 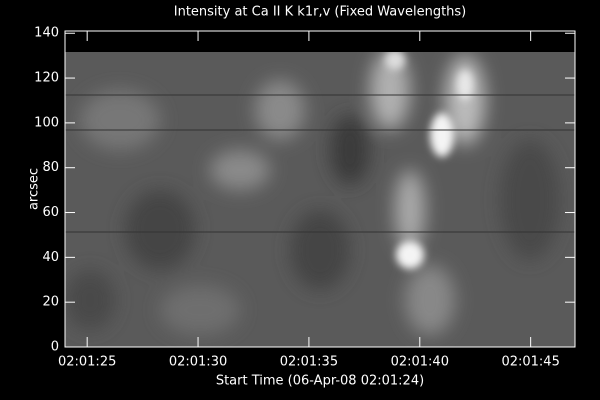 What do you see at coordinates (50, 167) in the screenshot?
I see `y-tick-label: 80` at bounding box center [50, 167].